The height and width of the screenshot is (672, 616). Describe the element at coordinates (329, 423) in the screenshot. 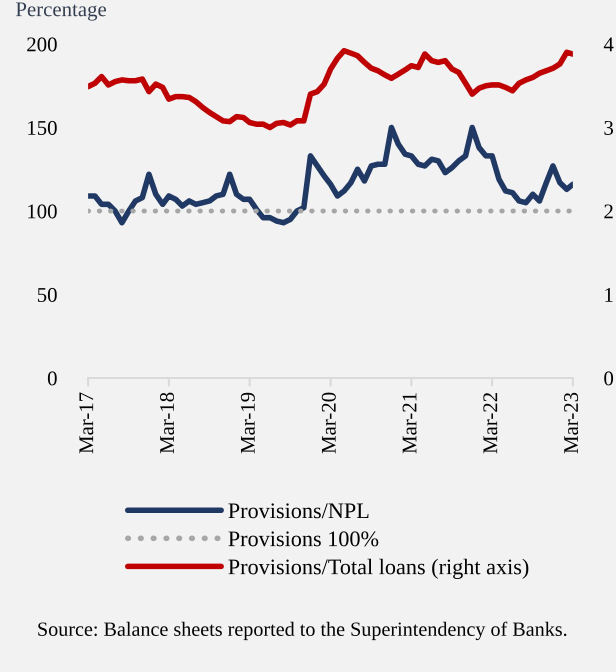

I see `x-tick-label: Mar-20` at that location.